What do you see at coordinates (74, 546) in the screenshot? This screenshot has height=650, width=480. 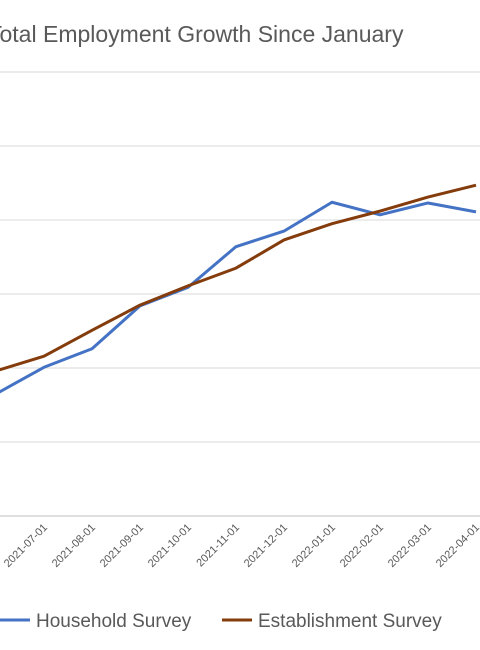 I see `x-tick-label: 2021-08-01` at bounding box center [74, 546].